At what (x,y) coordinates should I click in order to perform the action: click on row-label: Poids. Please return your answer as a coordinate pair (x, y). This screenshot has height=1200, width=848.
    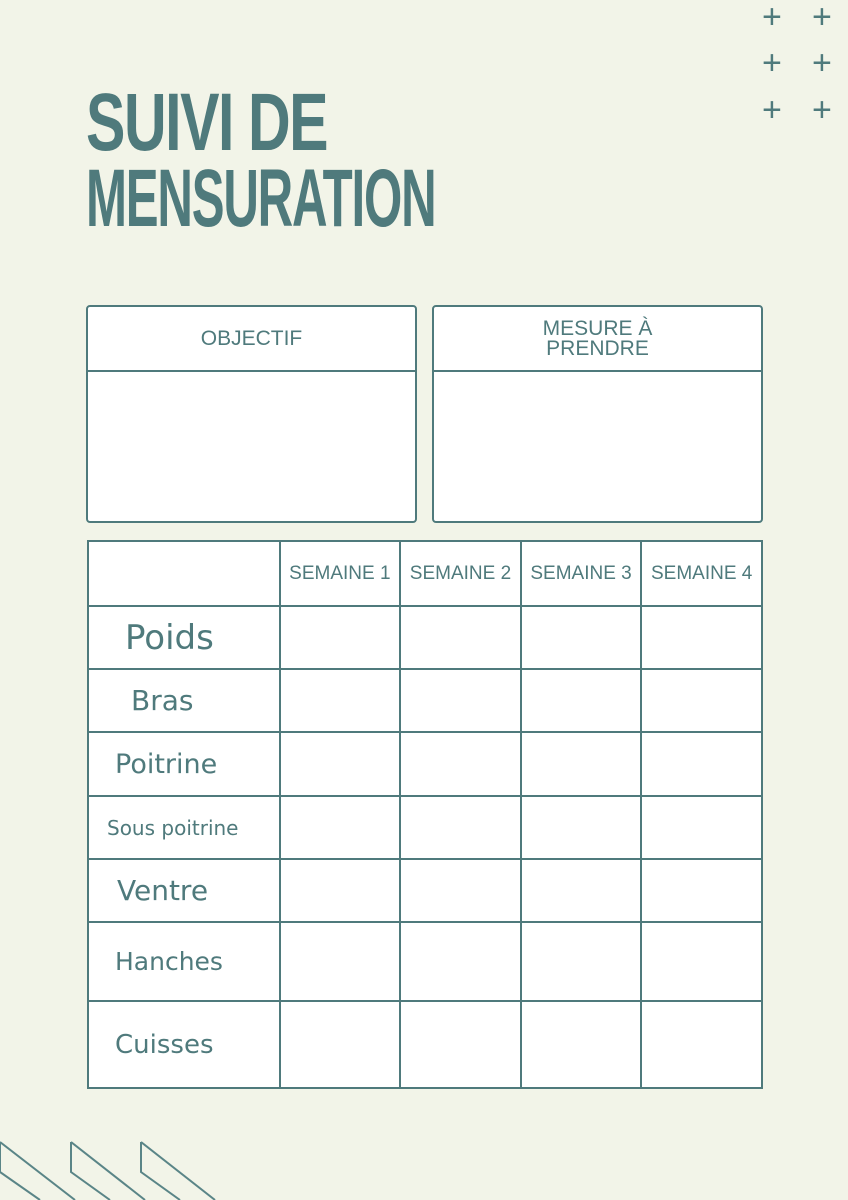
    Looking at the image, I should click on (184, 637).